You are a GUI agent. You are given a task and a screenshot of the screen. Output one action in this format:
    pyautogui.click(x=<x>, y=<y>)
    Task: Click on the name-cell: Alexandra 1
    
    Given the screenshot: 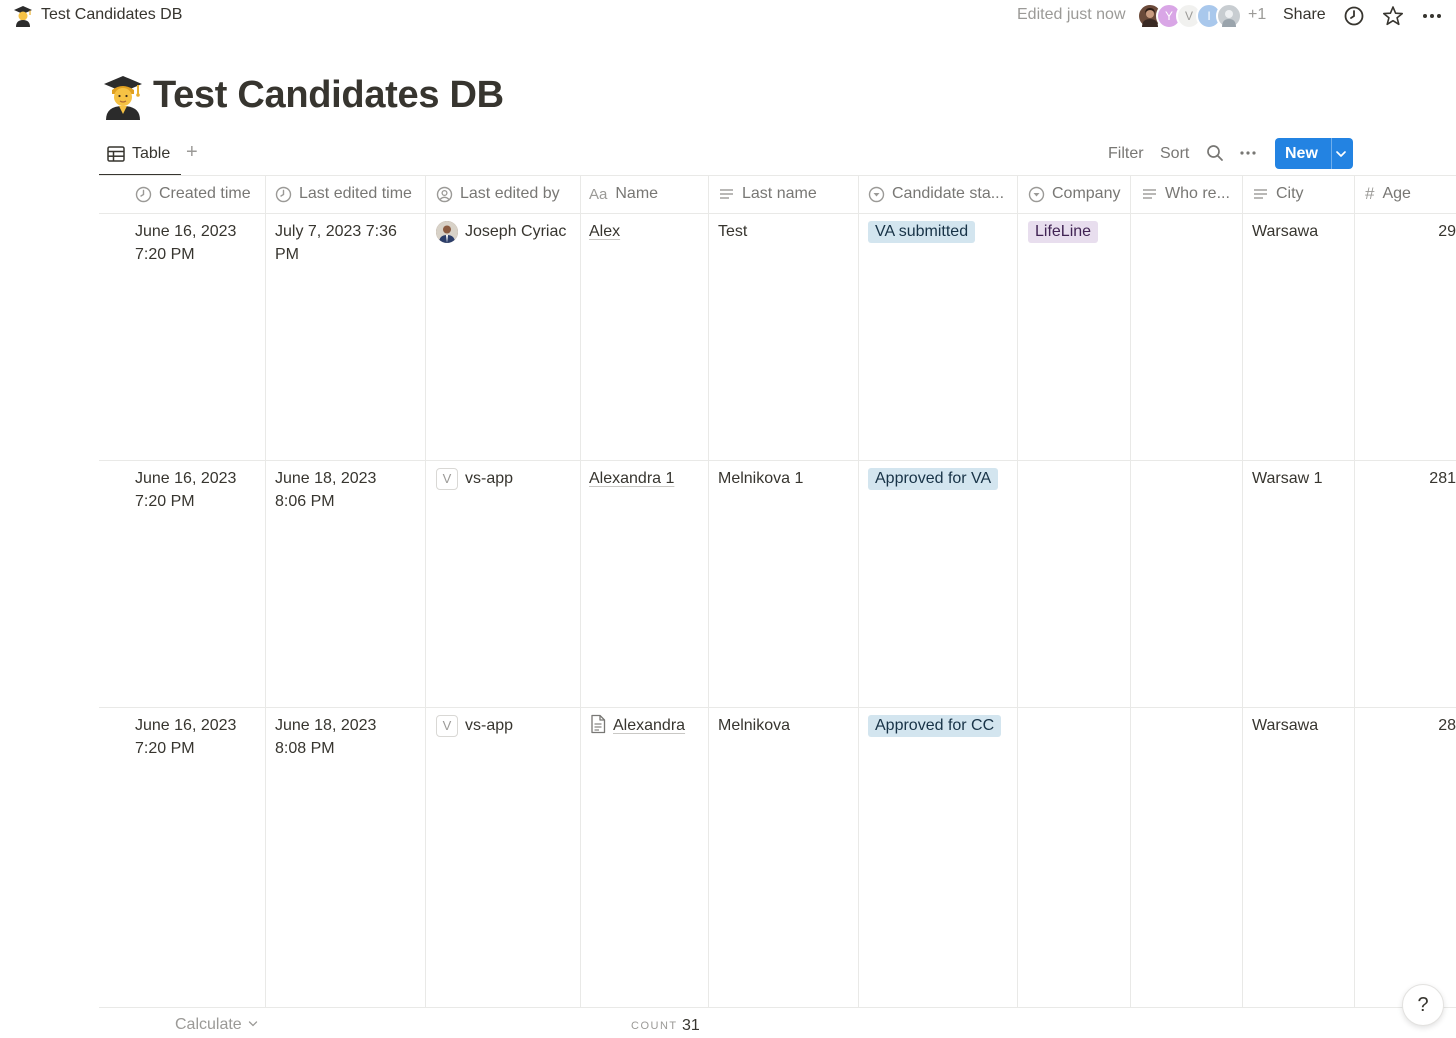 What is the action you would take?
    pyautogui.click(x=632, y=478)
    